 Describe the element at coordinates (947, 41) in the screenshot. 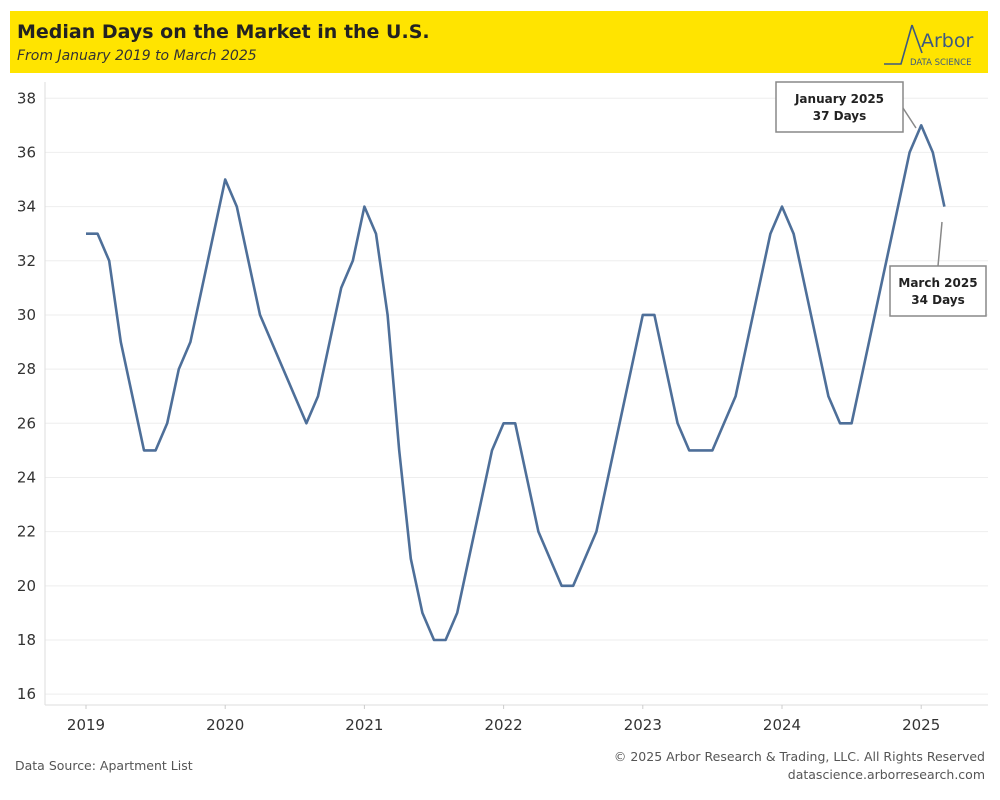

I see `logo-text: Arbor` at that location.